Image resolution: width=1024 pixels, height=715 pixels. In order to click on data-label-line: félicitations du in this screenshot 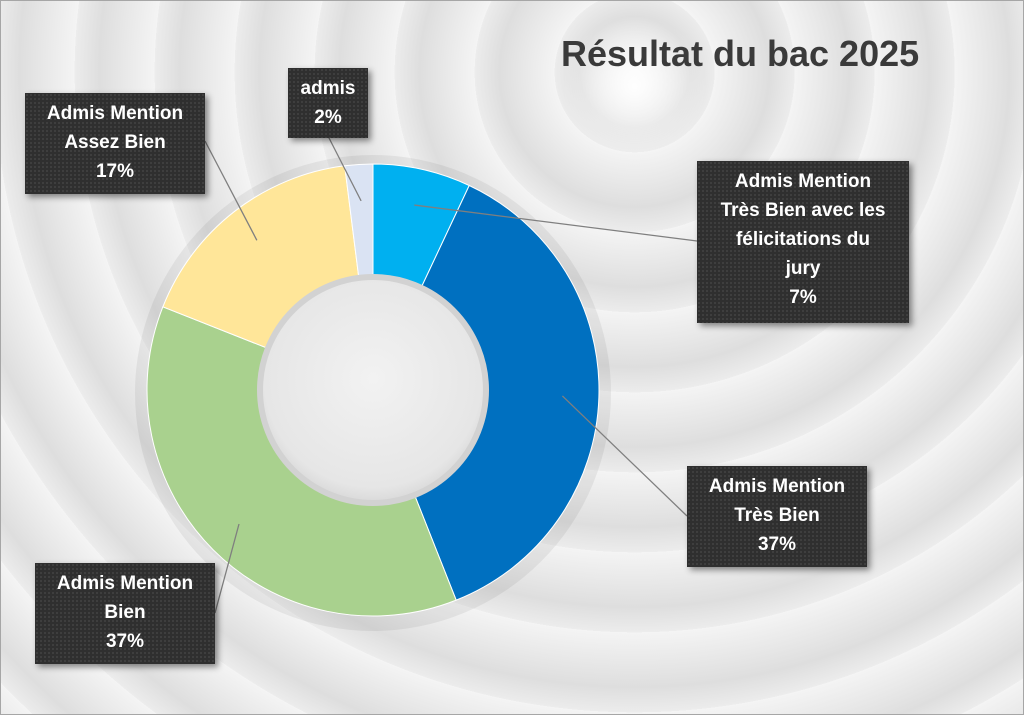, I will do `click(803, 239)`.